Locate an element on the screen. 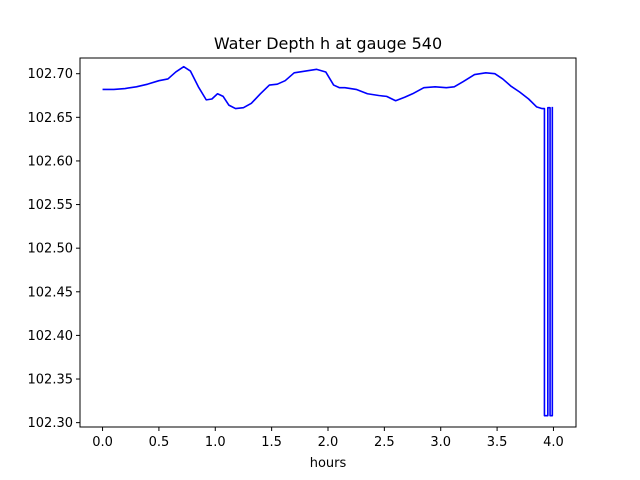 Image resolution: width=640 pixels, height=480 pixels. y-tick-label: 102.70 is located at coordinates (51, 74).